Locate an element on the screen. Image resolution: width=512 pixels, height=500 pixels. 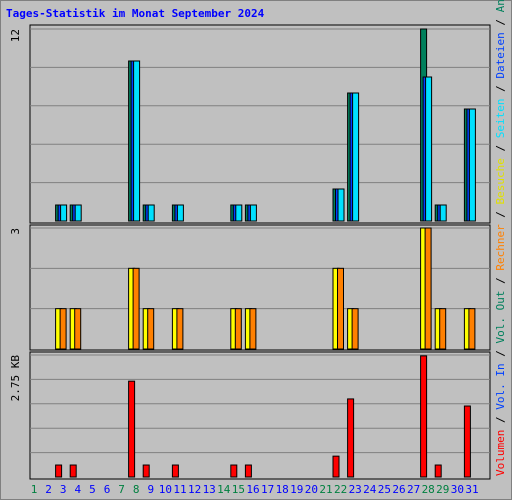
legend-entry: Seiten is located at coordinates (500, 118).